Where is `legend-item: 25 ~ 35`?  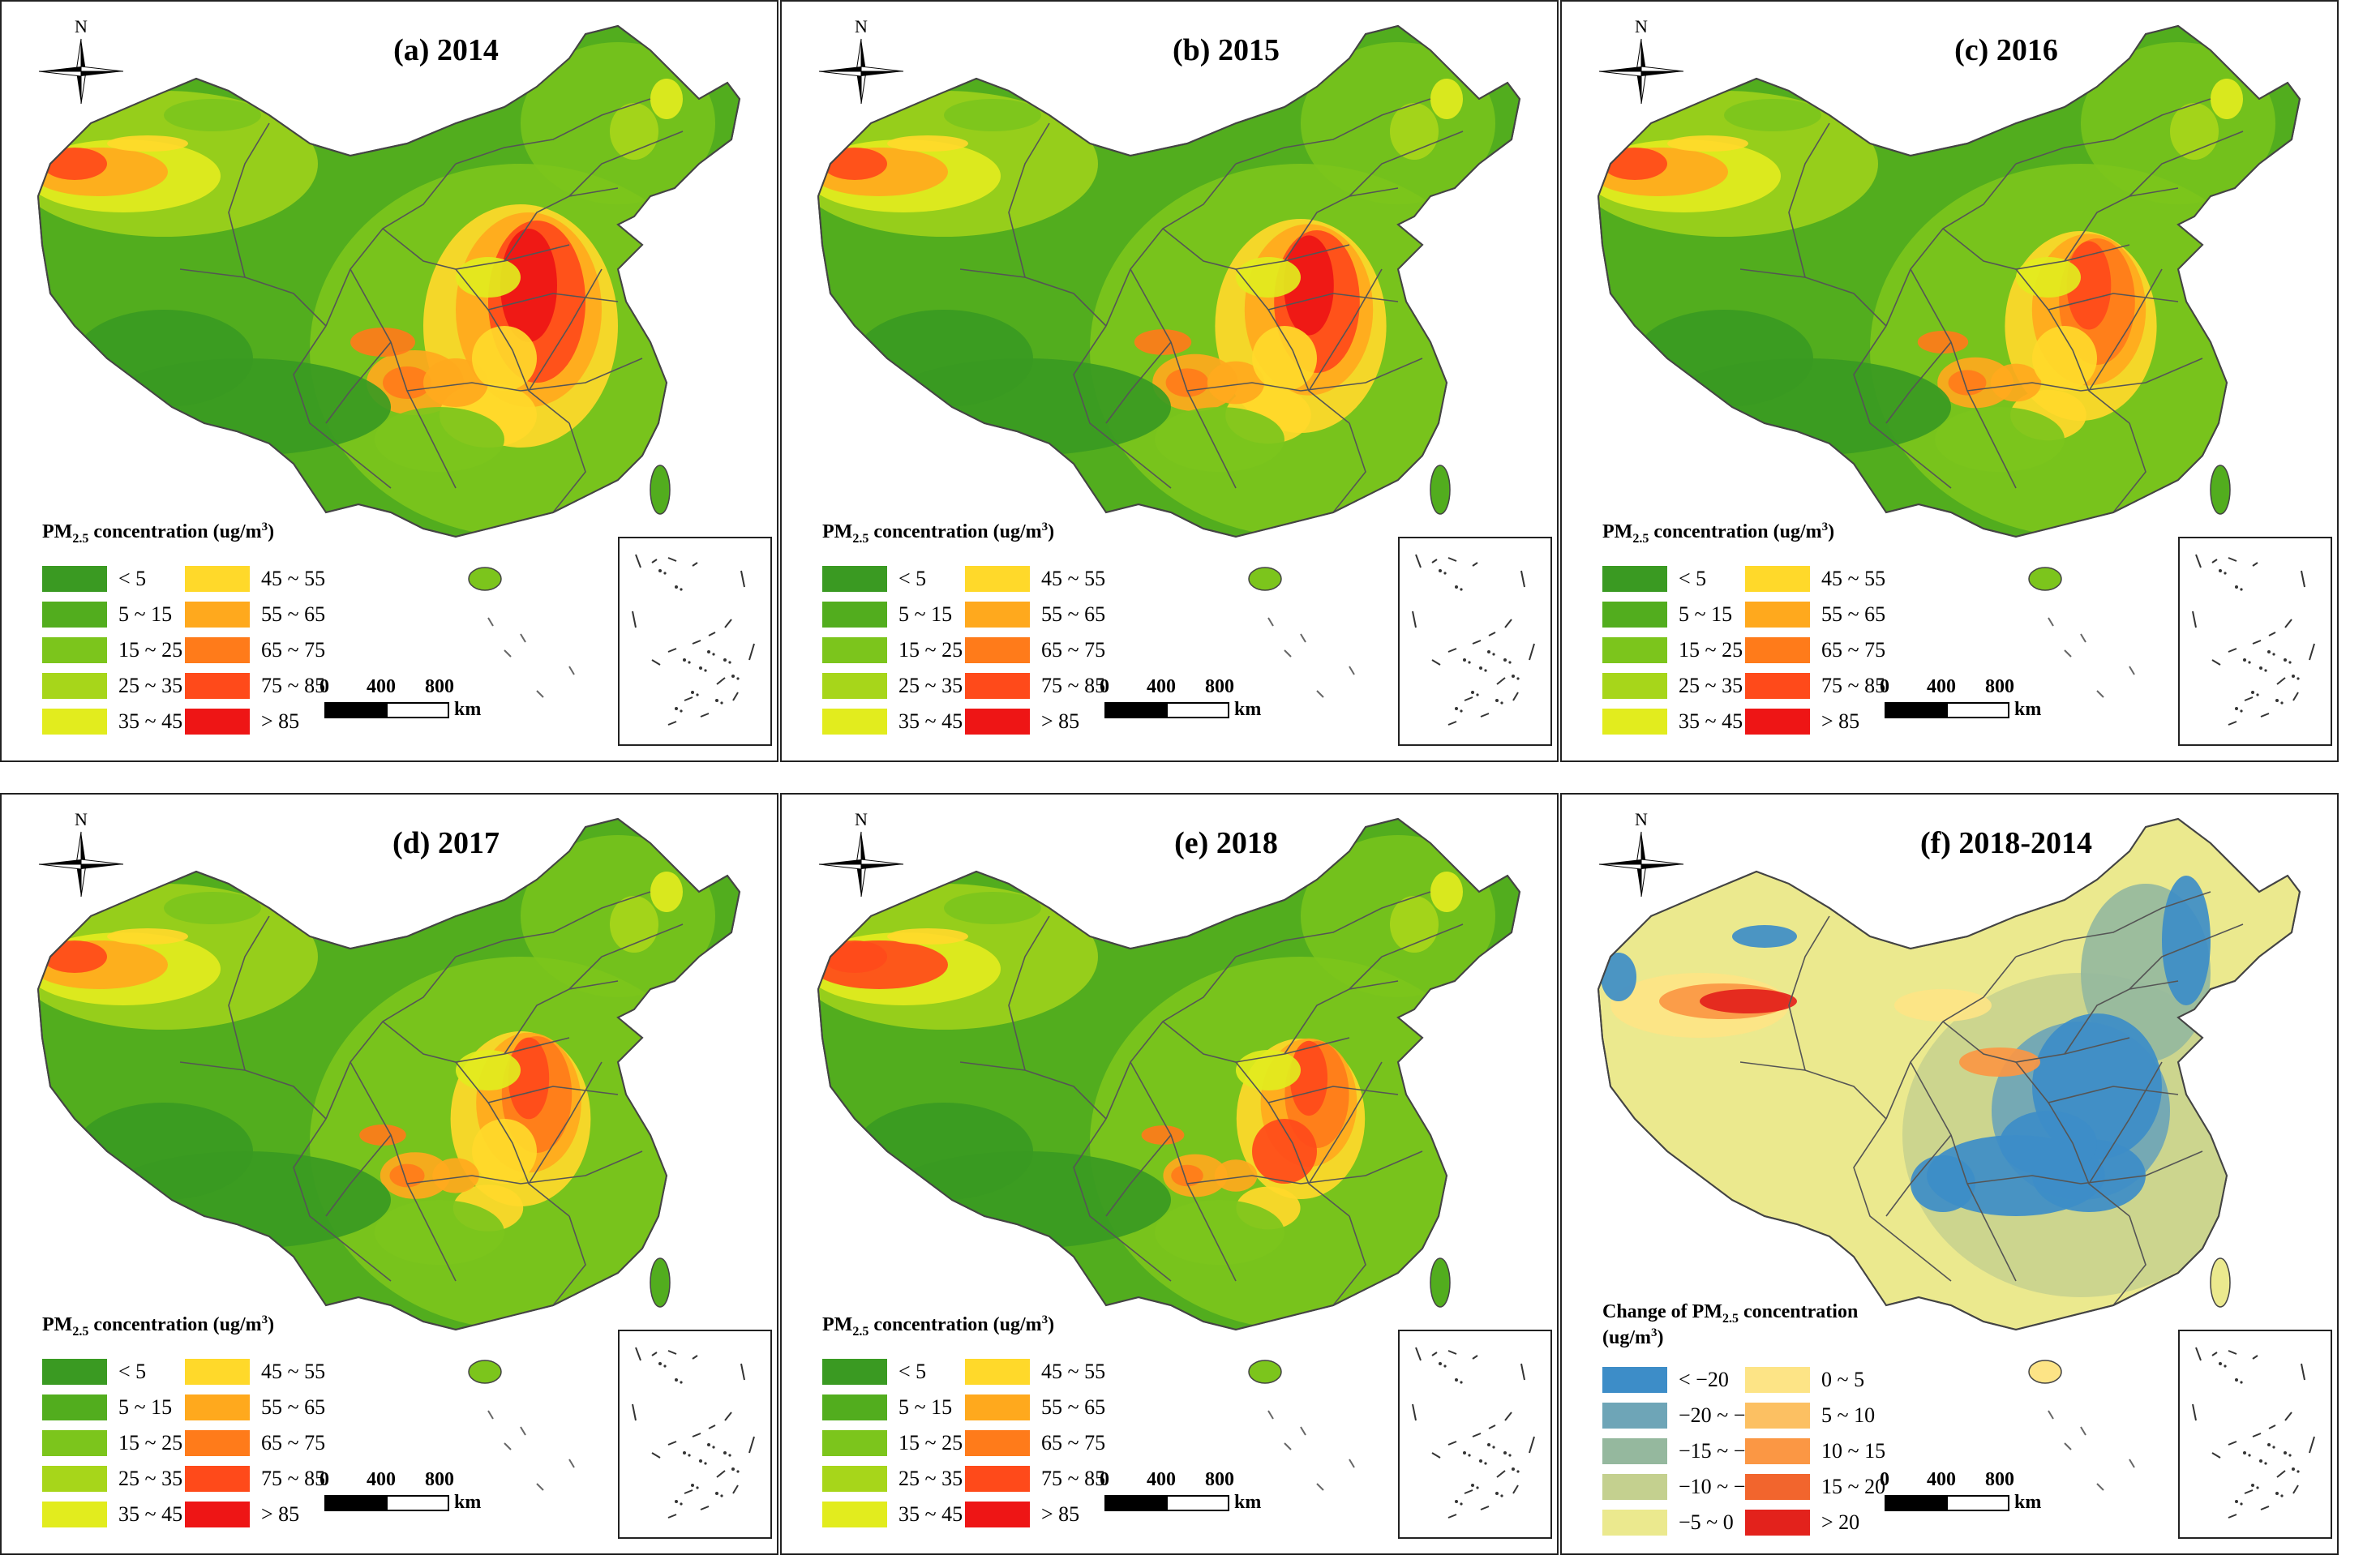
legend-item: 25 ~ 35 is located at coordinates (112, 686).